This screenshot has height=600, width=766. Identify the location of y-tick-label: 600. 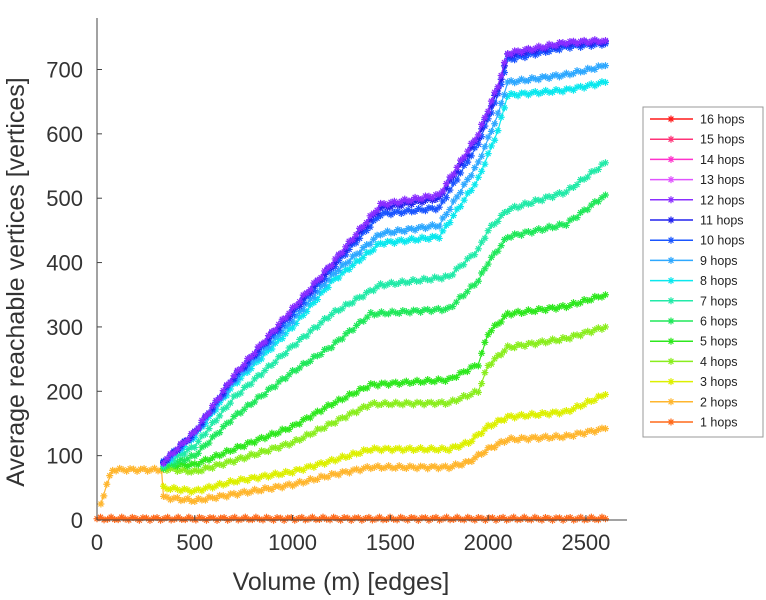
(64, 134).